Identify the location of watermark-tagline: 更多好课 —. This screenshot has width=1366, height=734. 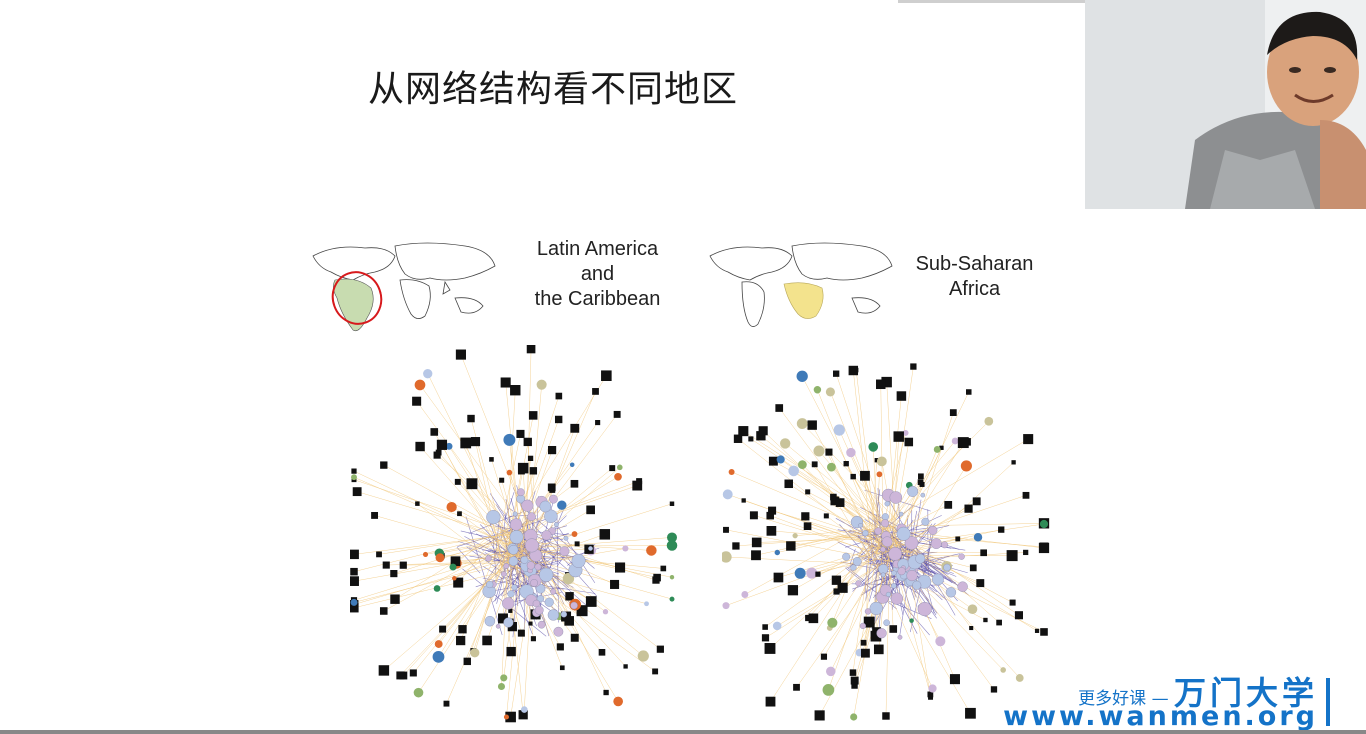
(1123, 699).